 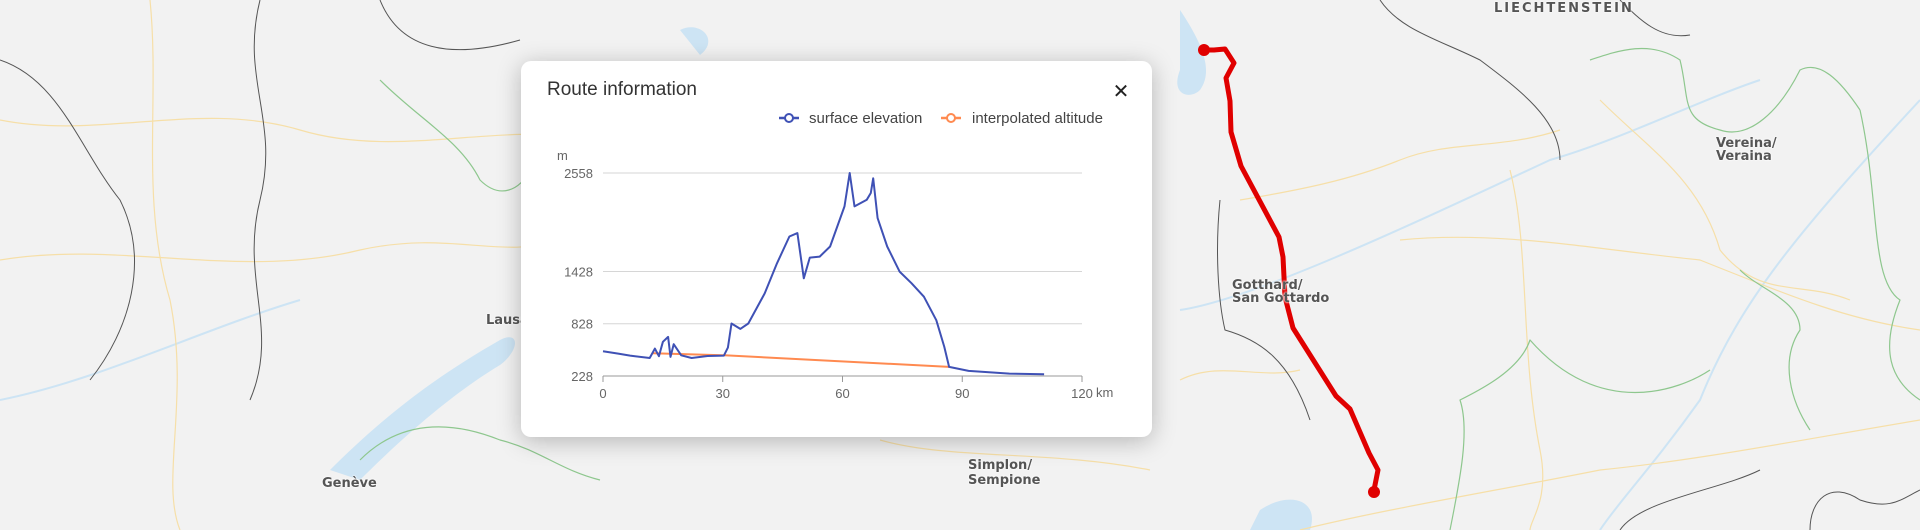 What do you see at coordinates (823, 274) in the screenshot?
I see `series-line-surface-elevation` at bounding box center [823, 274].